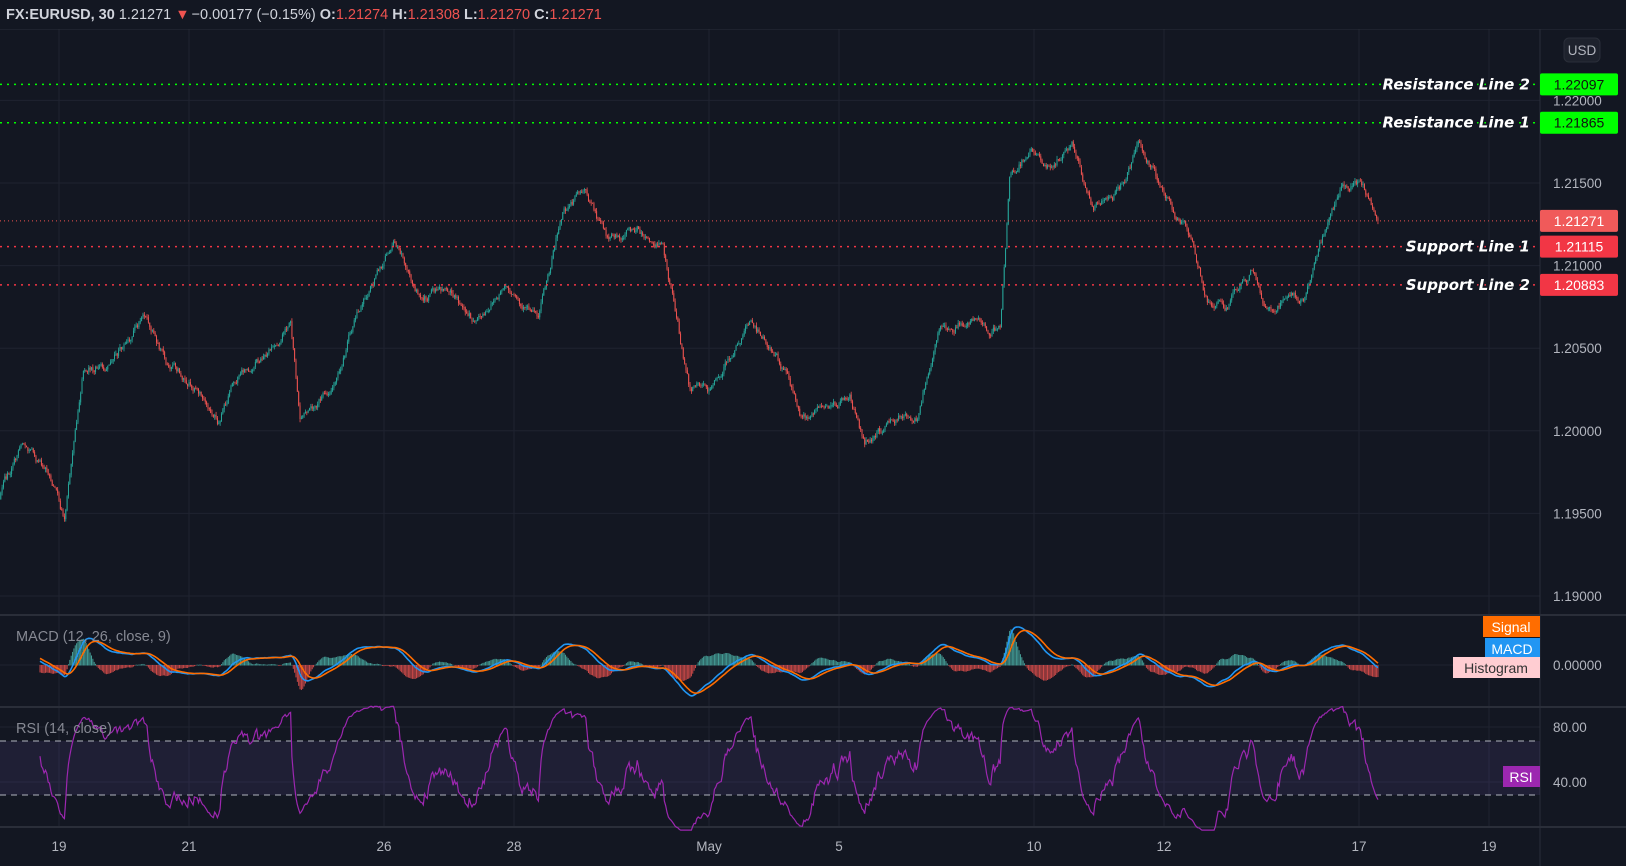 This screenshot has width=1626, height=866. Describe the element at coordinates (773, 846) in the screenshot. I see `time-axis: 19 21 26 28 May 5 10 12 17 19` at that location.